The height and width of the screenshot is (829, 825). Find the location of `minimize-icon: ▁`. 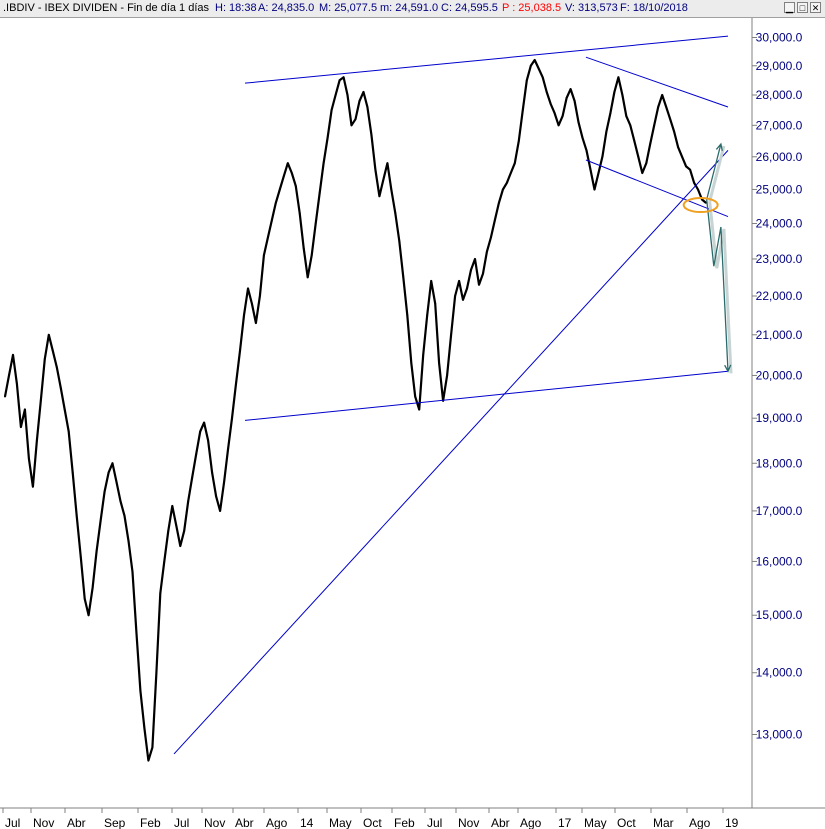

minimize-icon: ▁ is located at coordinates (789, 7).